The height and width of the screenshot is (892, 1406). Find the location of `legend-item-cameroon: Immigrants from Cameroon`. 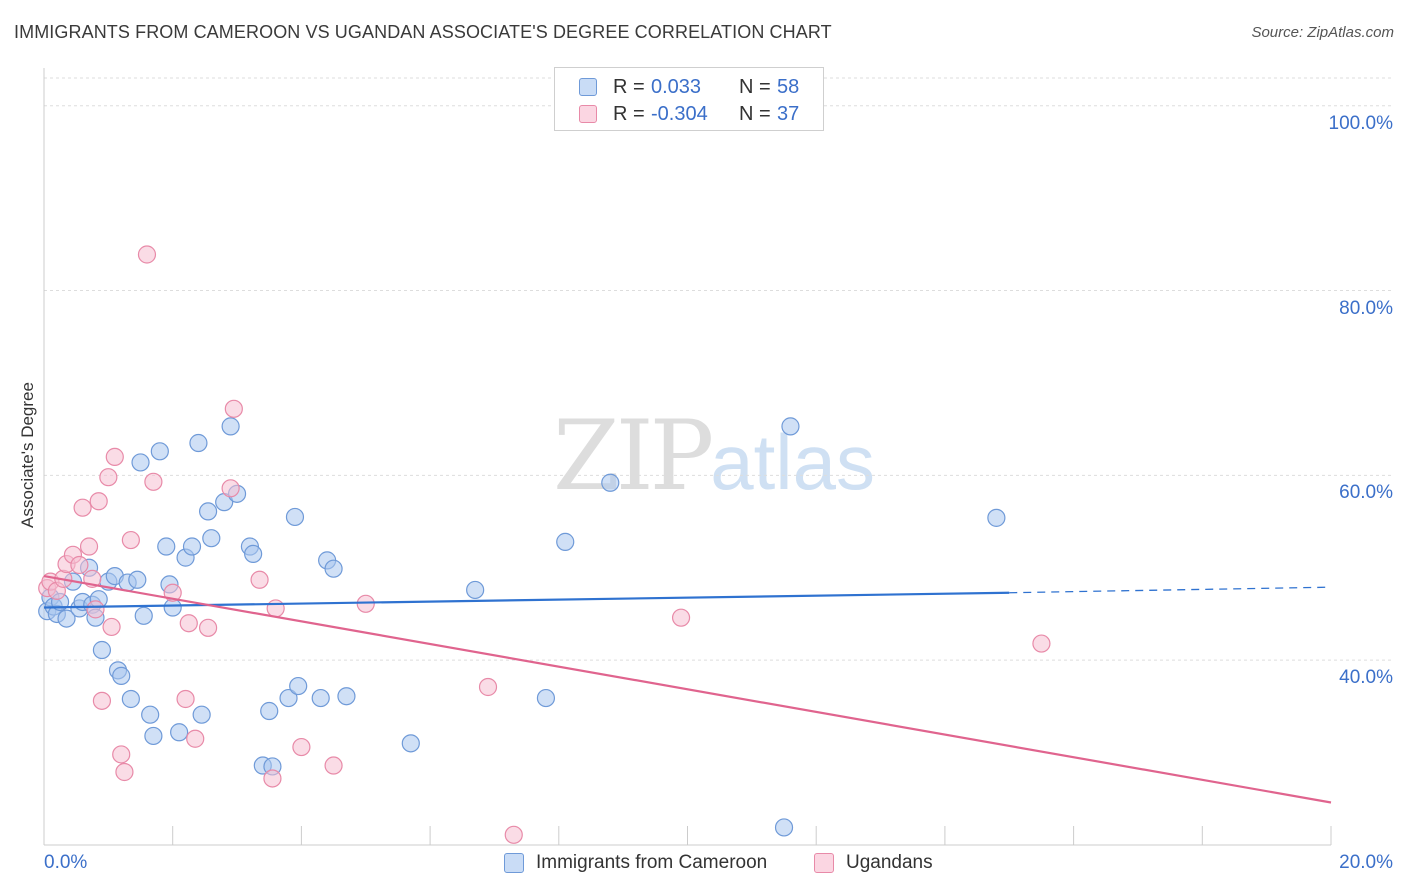

legend-item-cameroon: Immigrants from Cameroon is located at coordinates (635, 863).